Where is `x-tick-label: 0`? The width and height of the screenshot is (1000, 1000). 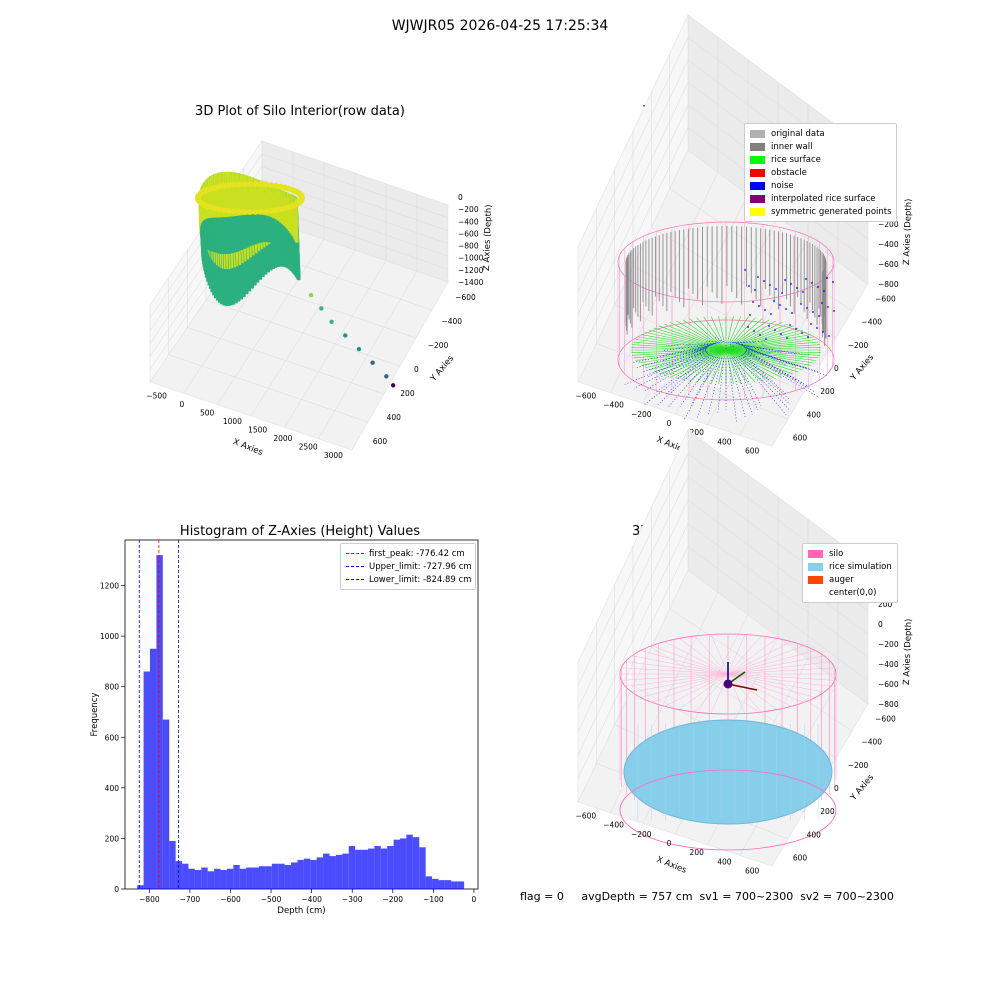 x-tick-label: 0 is located at coordinates (181, 404).